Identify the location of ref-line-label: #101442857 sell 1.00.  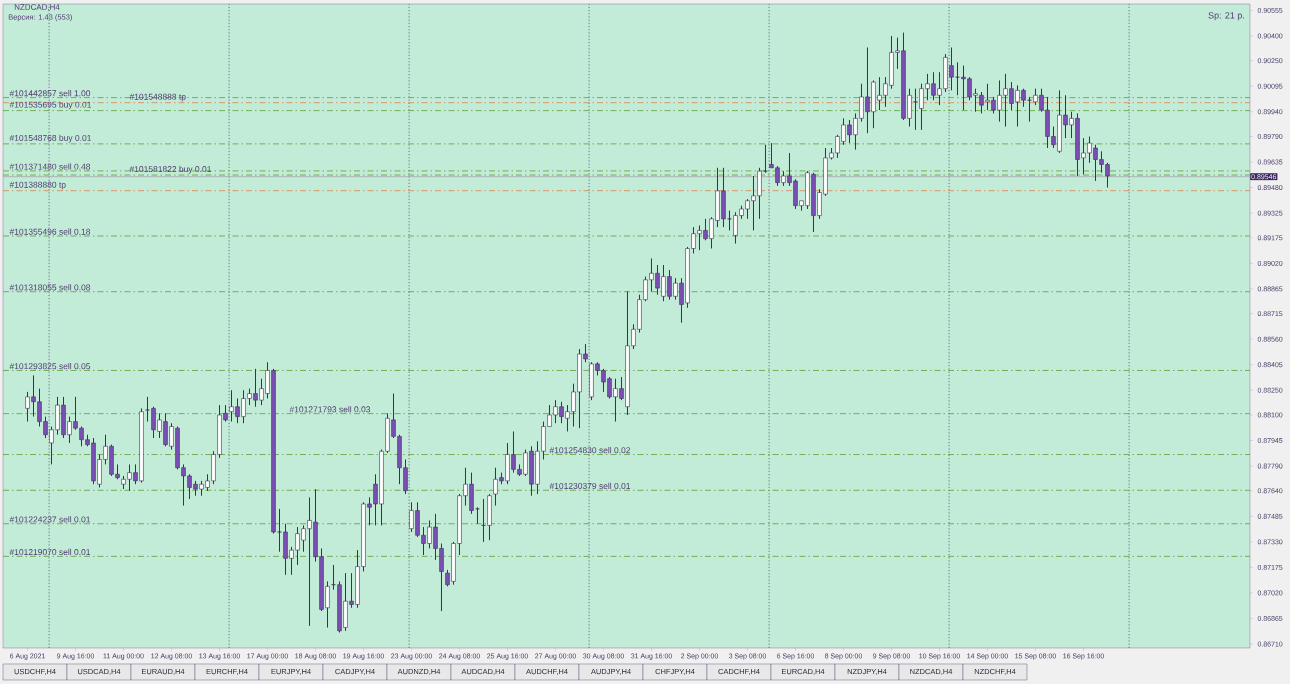
(50, 93).